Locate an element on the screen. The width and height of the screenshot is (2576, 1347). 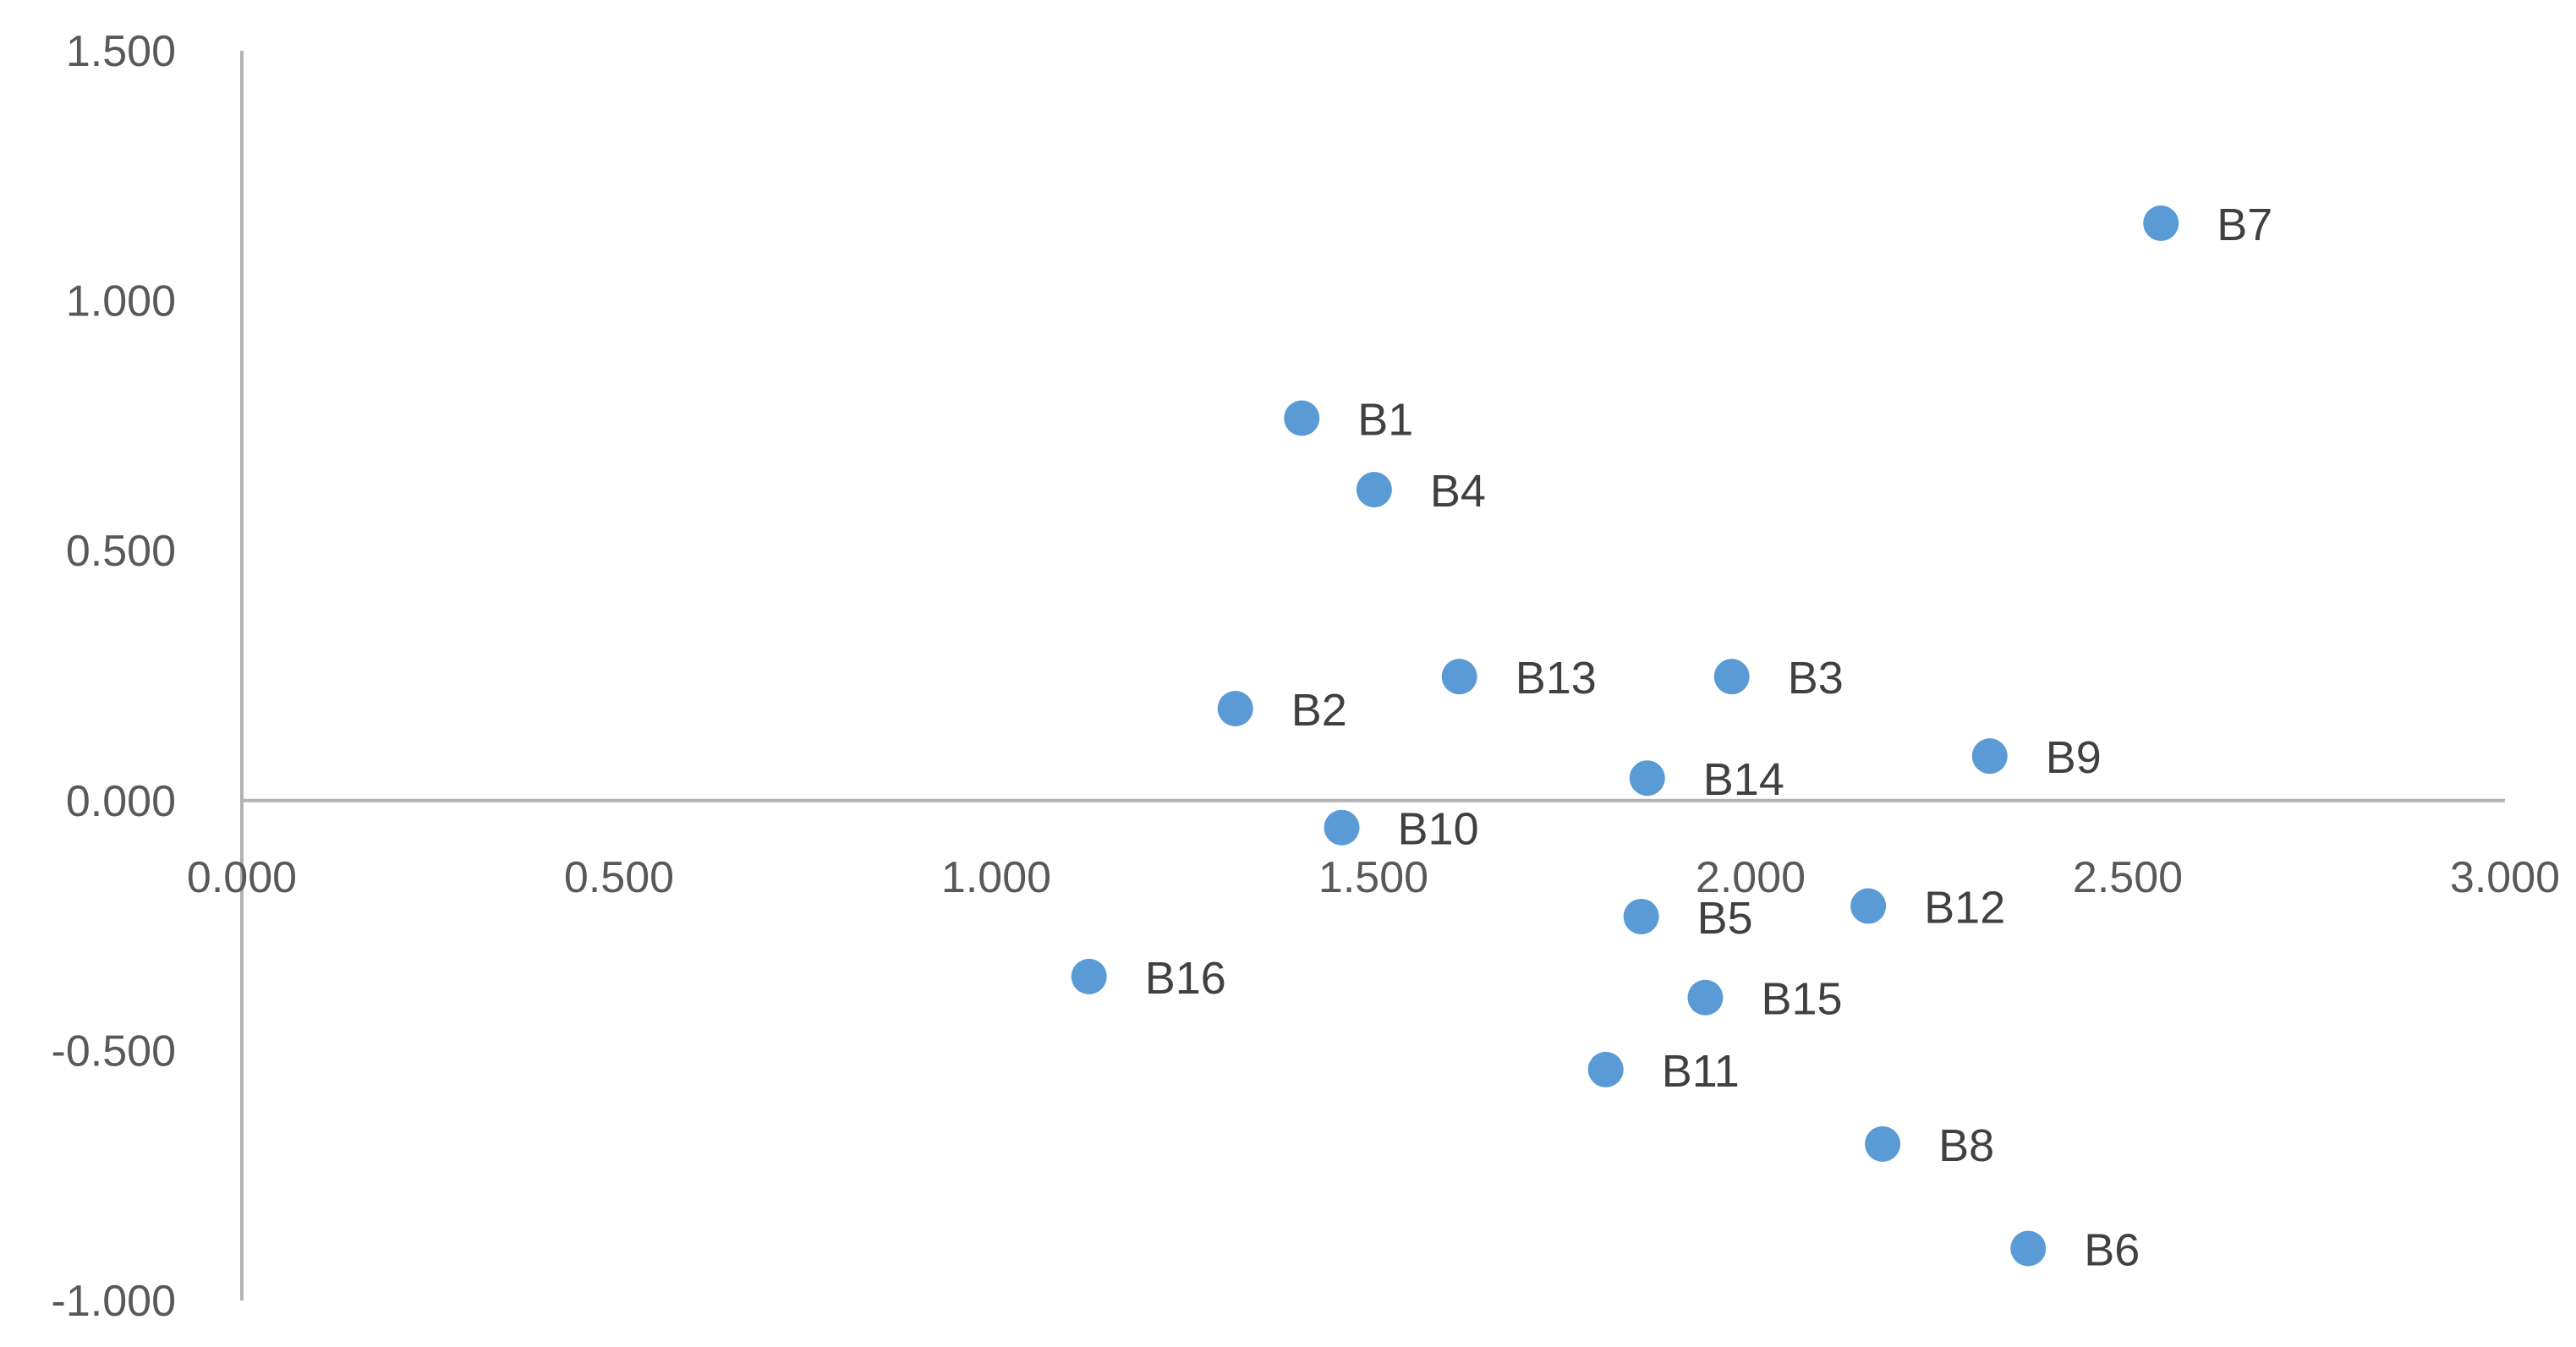
data-label-b12: B12 is located at coordinates (1964, 909).